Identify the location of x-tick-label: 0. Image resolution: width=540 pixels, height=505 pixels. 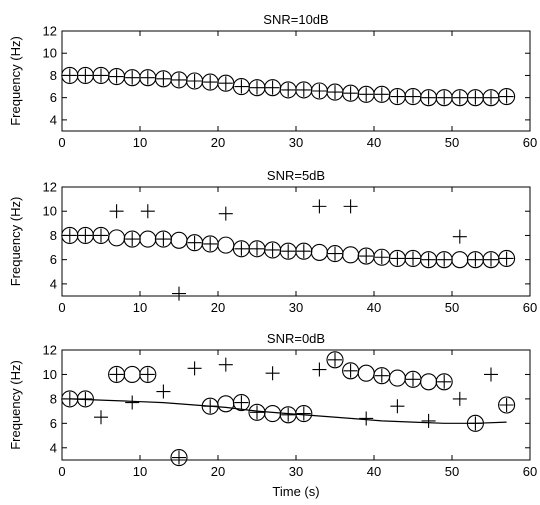
(61, 471).